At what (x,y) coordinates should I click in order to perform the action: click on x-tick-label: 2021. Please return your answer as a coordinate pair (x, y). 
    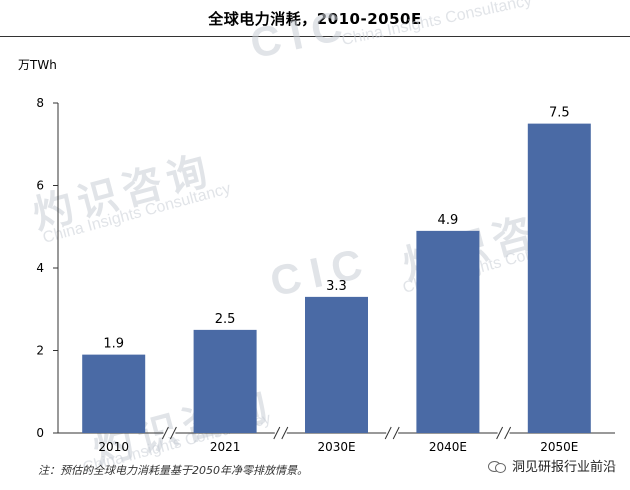
    Looking at the image, I should click on (225, 447).